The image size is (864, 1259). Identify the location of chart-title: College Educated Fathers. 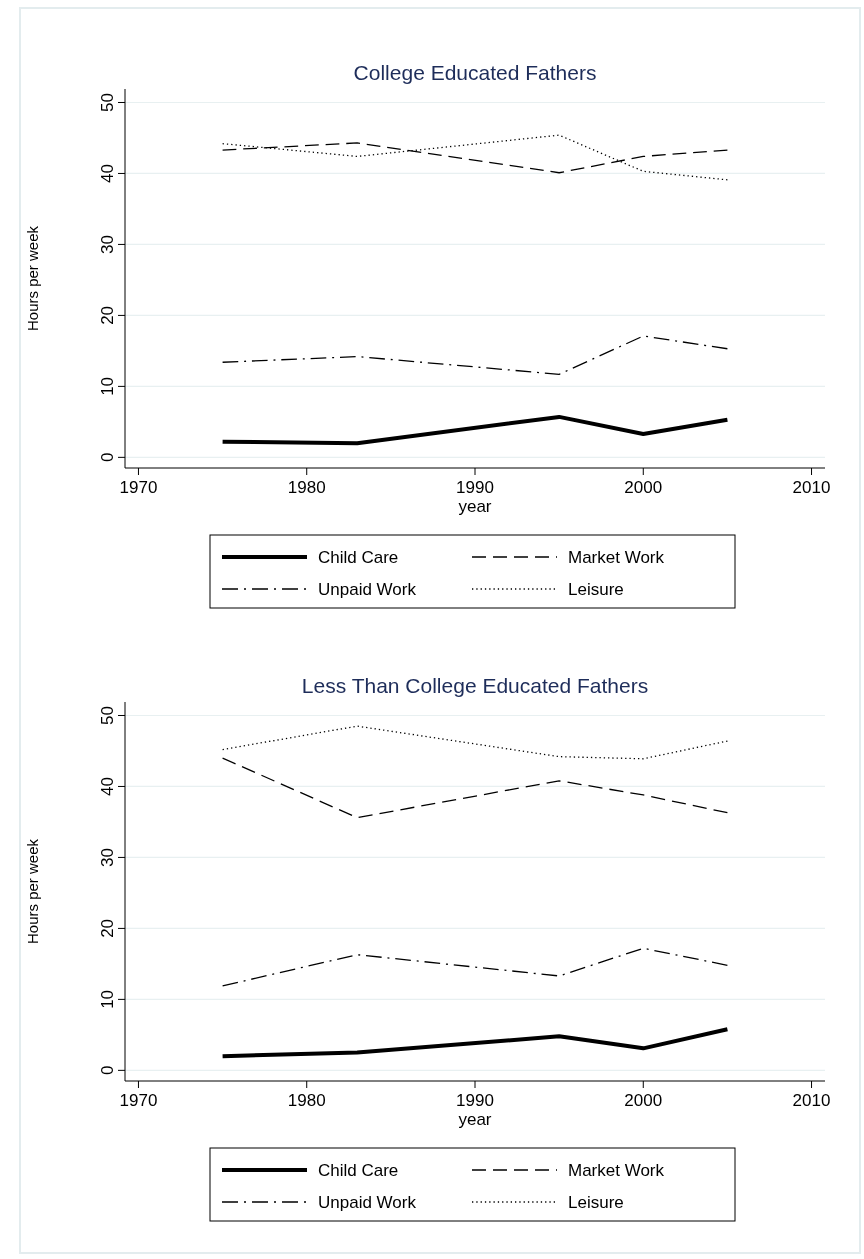
(475, 72).